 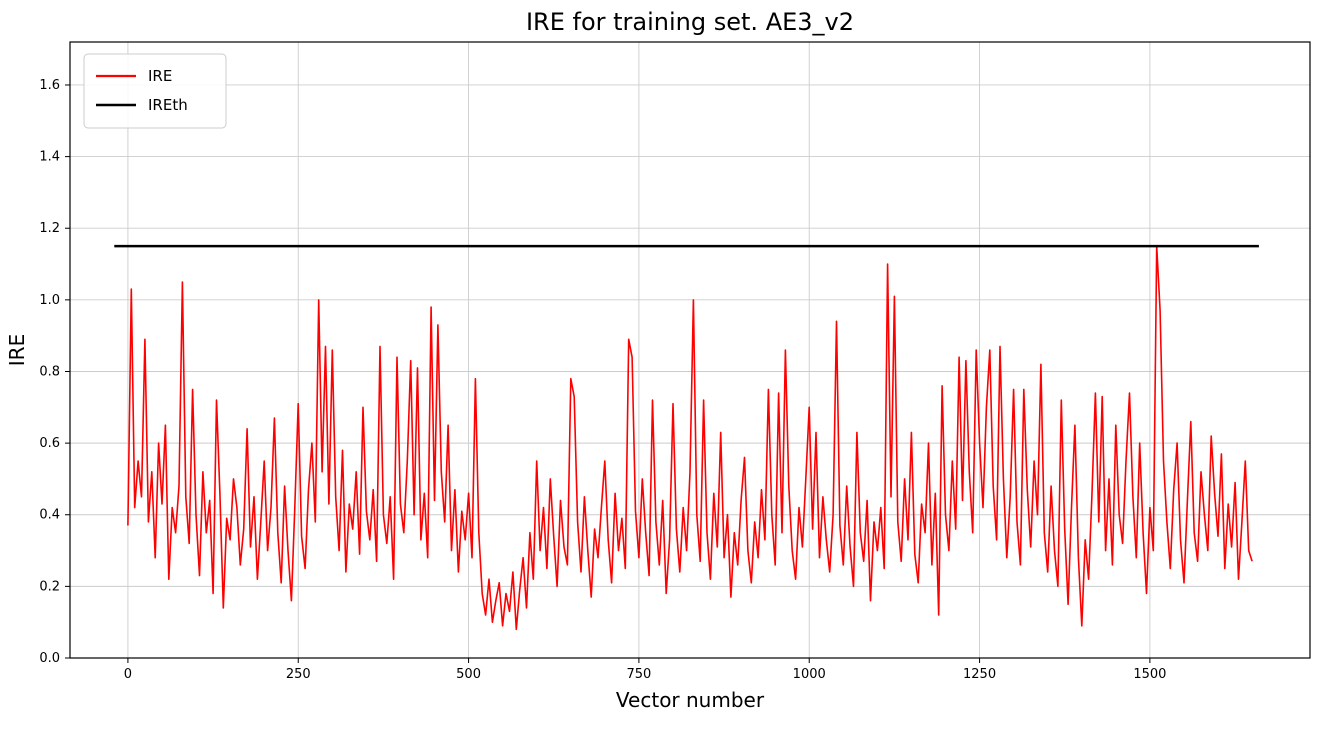 I want to click on legend-label-ire: IRE, so click(x=160, y=76).